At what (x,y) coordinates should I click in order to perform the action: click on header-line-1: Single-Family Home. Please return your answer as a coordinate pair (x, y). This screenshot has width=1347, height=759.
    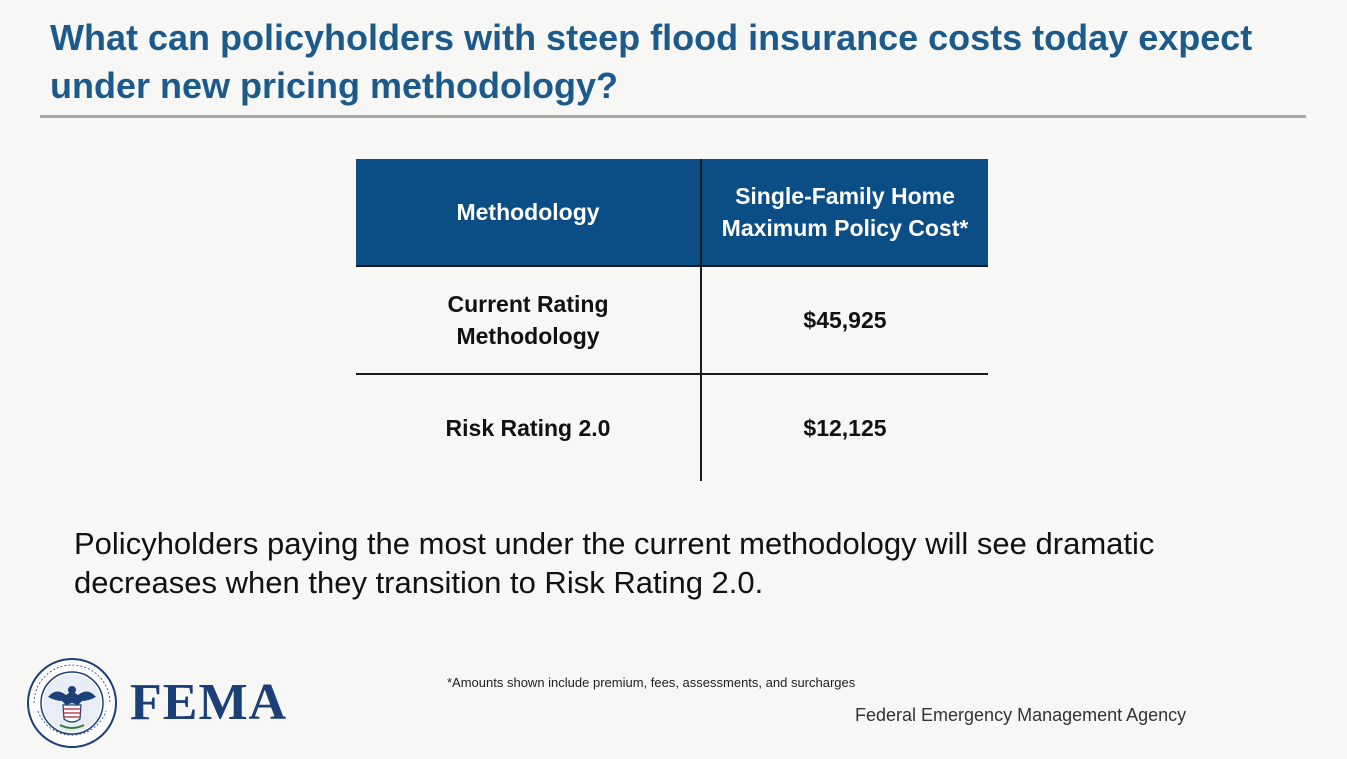
    Looking at the image, I should click on (845, 196).